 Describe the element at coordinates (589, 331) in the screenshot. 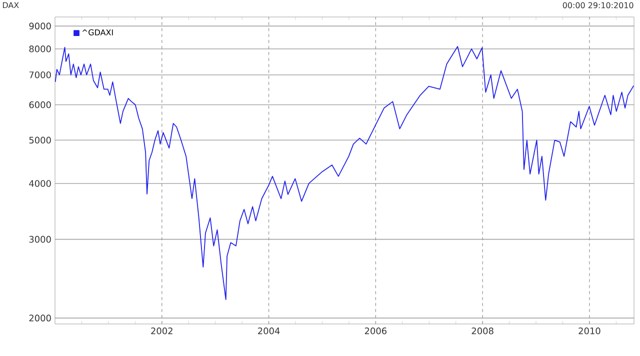

I see `x-tick-label: 2010` at that location.